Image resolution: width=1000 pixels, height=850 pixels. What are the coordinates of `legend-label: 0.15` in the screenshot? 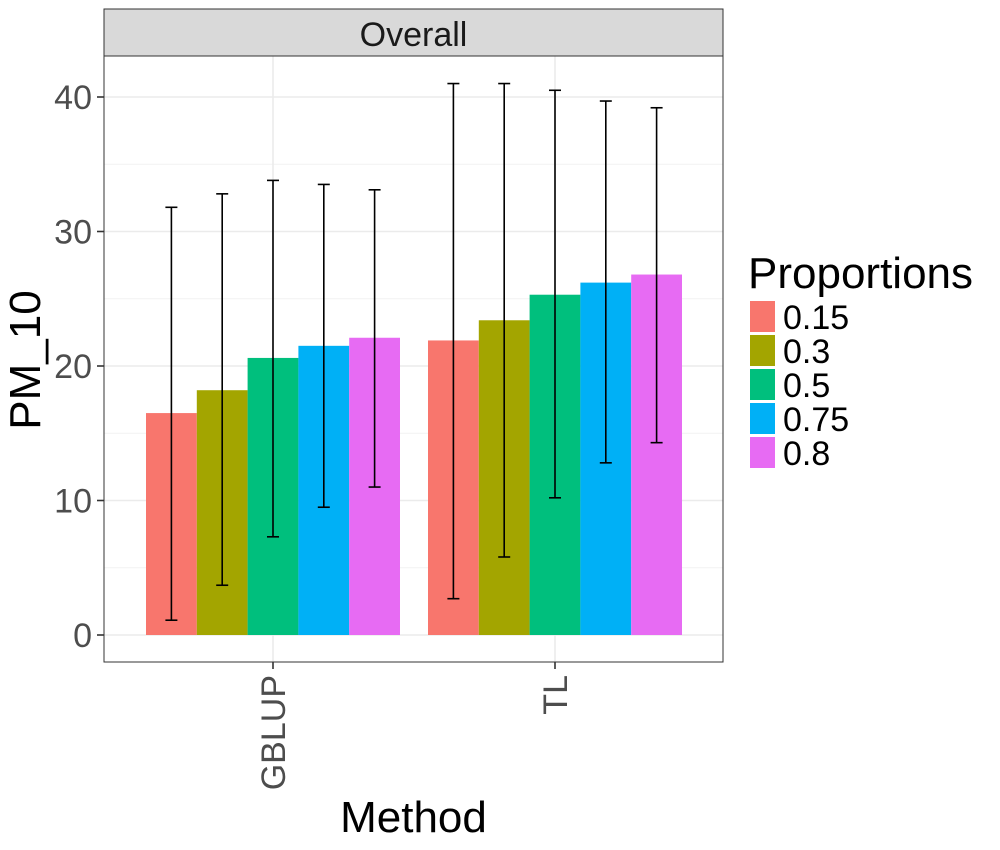 It's located at (816, 318).